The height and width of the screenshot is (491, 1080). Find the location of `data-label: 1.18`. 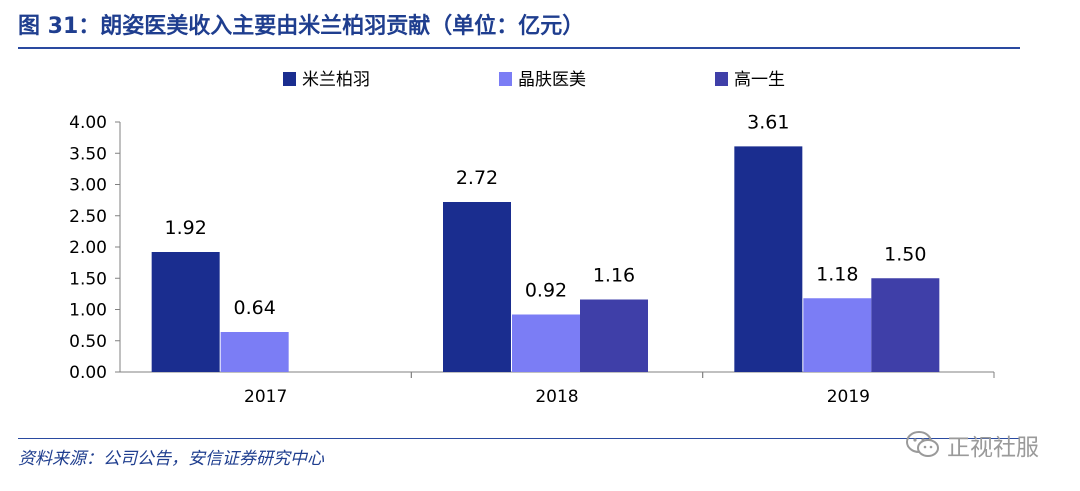

data-label: 1.18 is located at coordinates (837, 274).